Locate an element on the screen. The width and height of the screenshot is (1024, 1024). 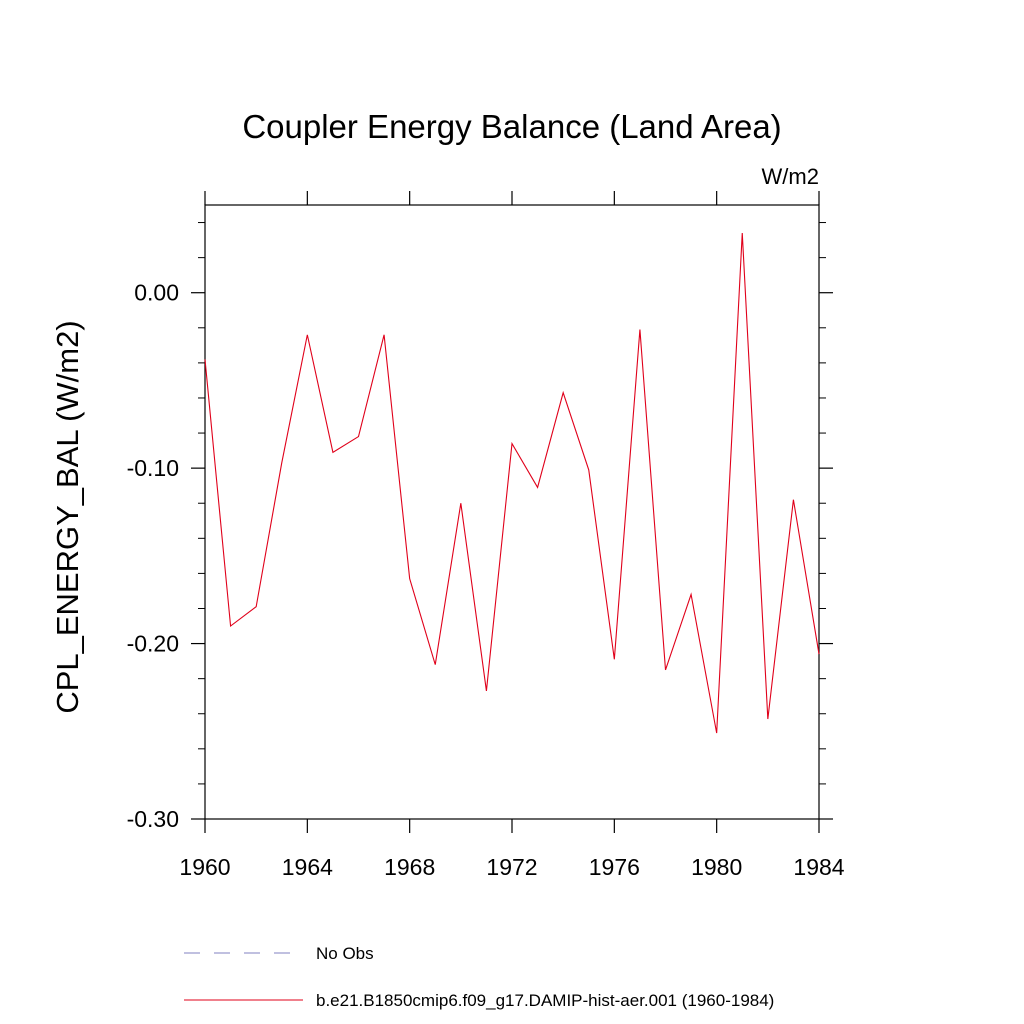
x-tick-label: 1960 is located at coordinates (204, 867).